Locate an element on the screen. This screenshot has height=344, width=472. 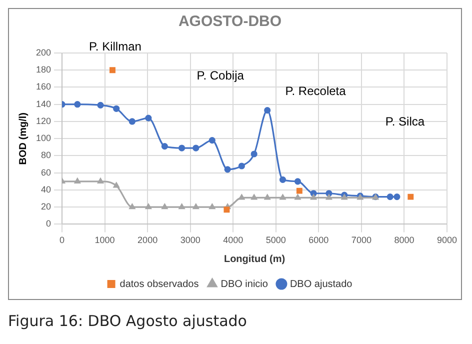
x-tick-label: 3000 is located at coordinates (190, 240).